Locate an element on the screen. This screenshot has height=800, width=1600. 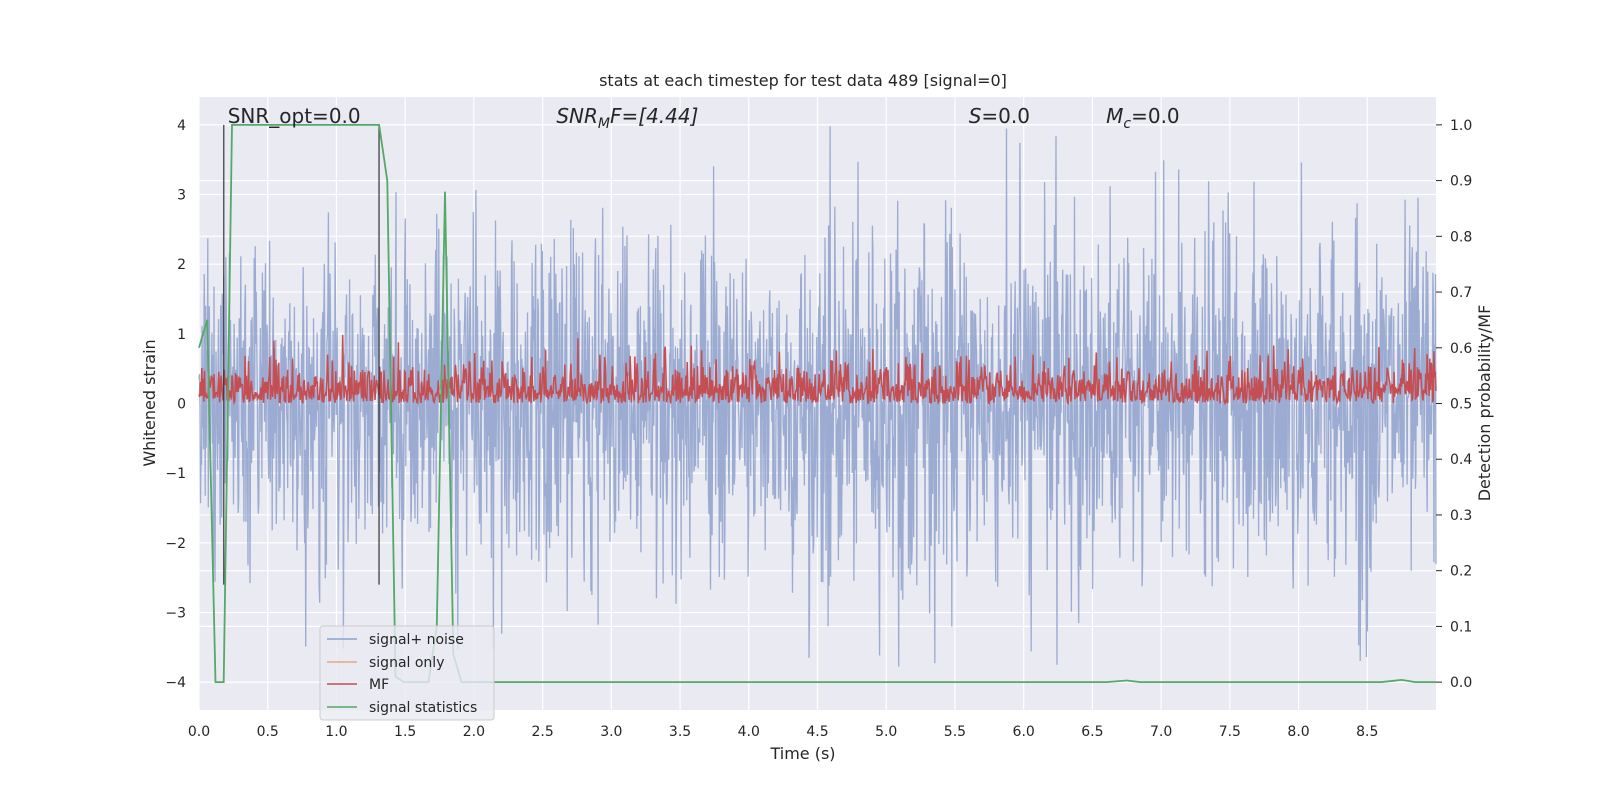
y-tick-label: 1 is located at coordinates (181, 335).